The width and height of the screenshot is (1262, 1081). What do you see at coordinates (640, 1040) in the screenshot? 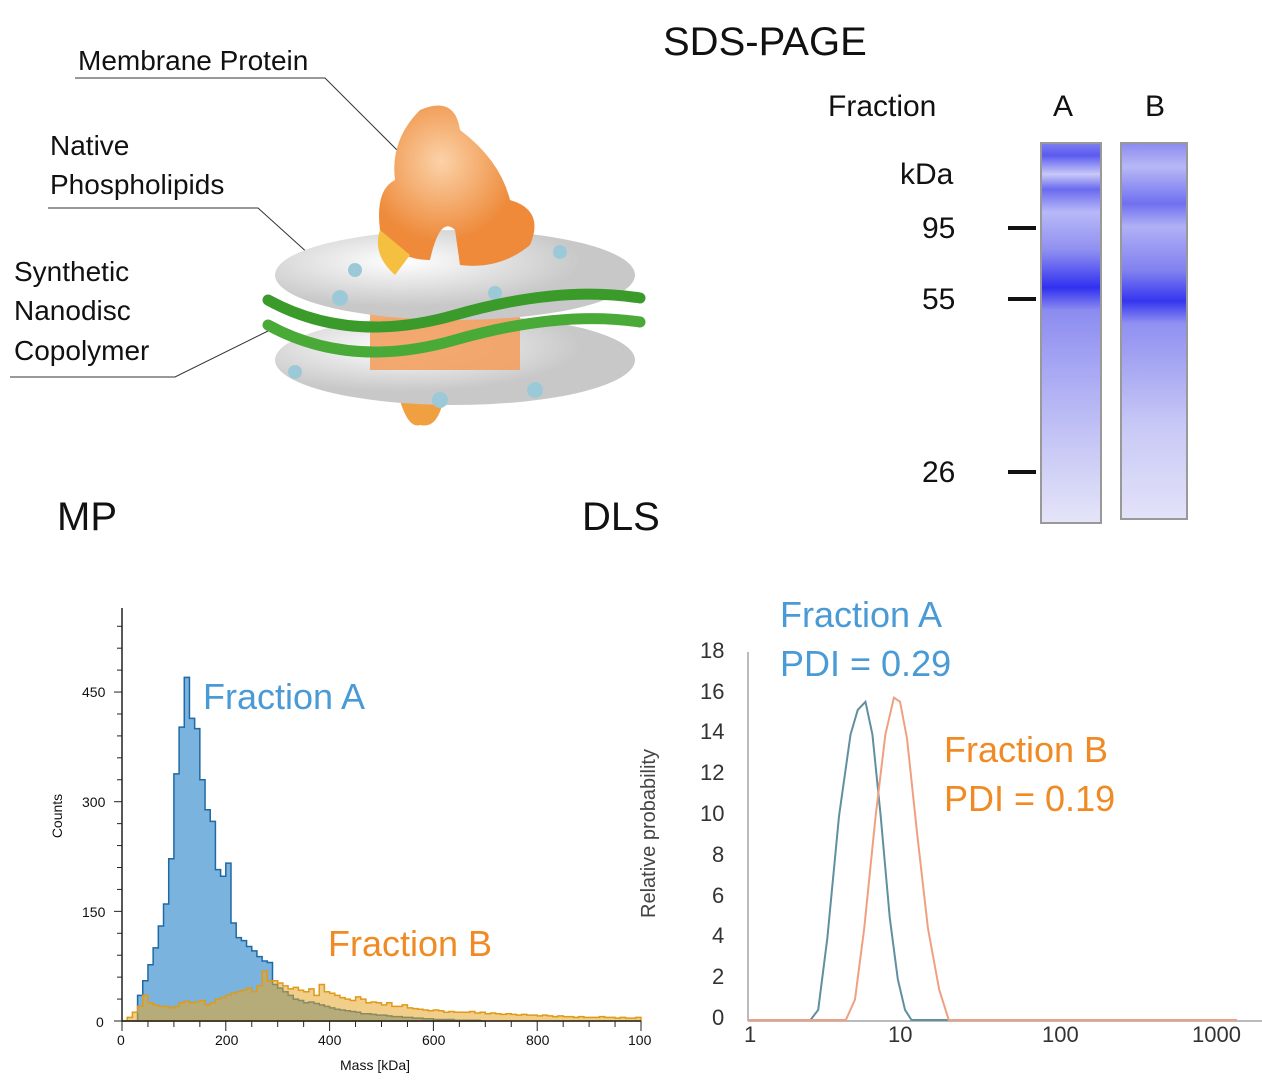
I see `mp-xtick: 100` at bounding box center [640, 1040].